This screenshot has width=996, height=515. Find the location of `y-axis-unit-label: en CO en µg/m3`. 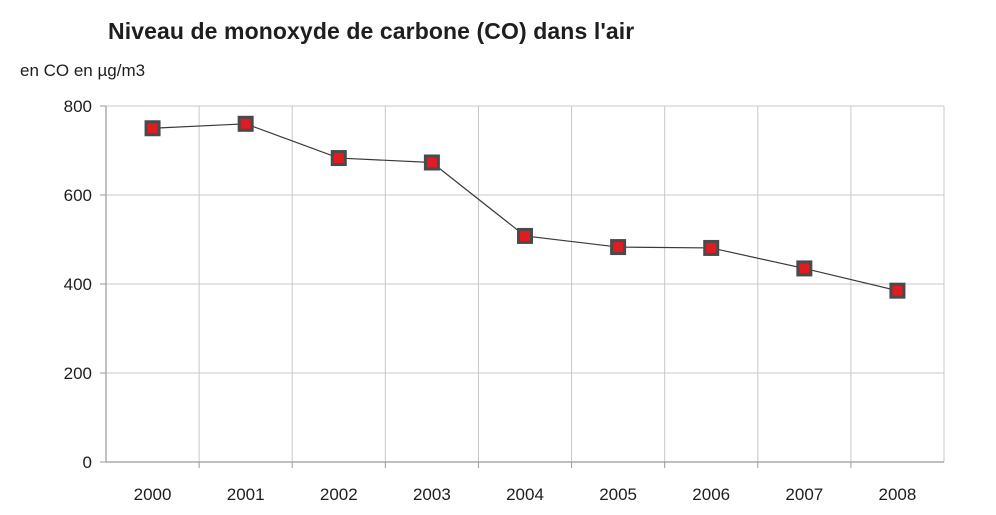

y-axis-unit-label: en CO en µg/m3 is located at coordinates (83, 70).